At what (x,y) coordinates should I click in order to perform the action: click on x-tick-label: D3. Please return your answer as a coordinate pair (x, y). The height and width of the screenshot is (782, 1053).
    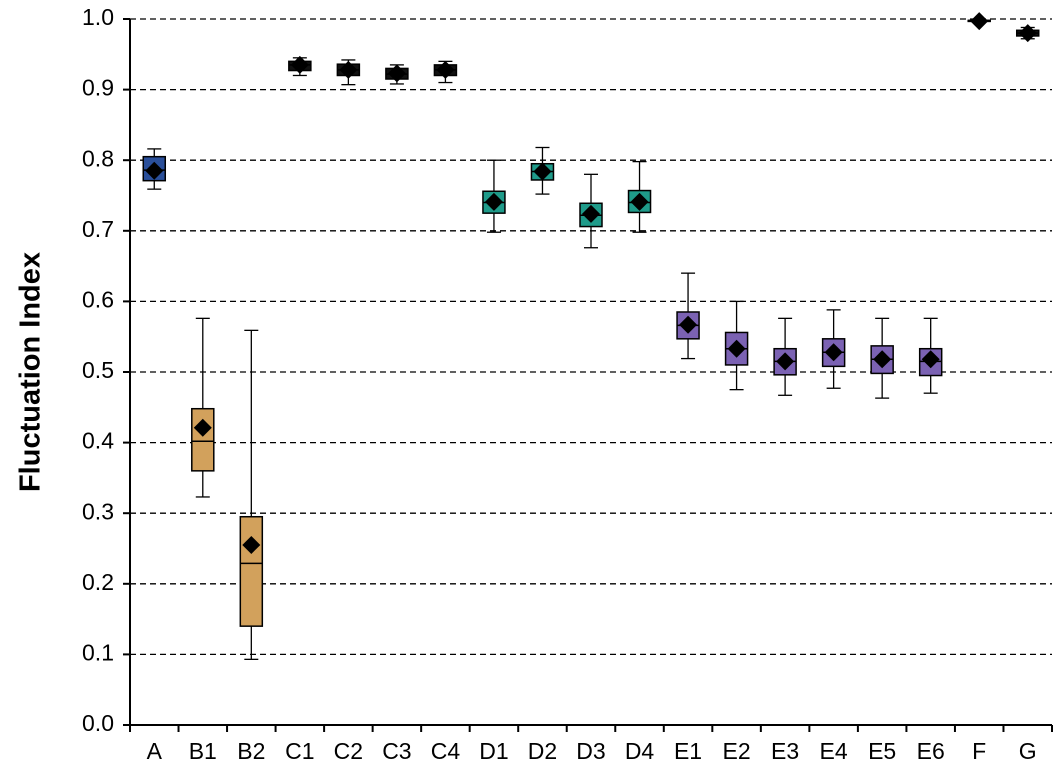
    Looking at the image, I should click on (590, 751).